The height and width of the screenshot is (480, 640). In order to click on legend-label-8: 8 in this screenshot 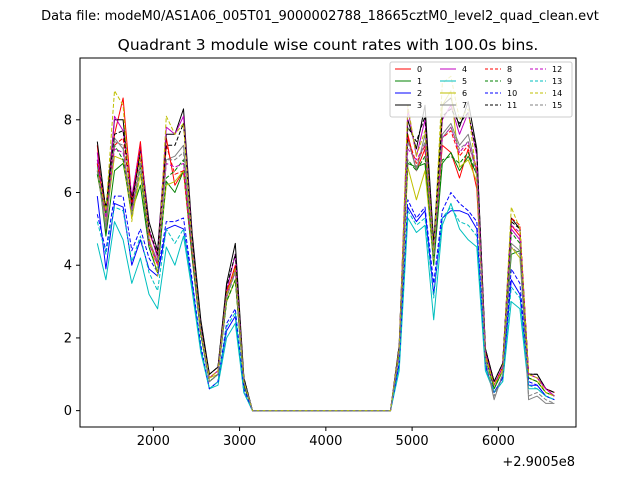, I will do `click(509, 69)`.